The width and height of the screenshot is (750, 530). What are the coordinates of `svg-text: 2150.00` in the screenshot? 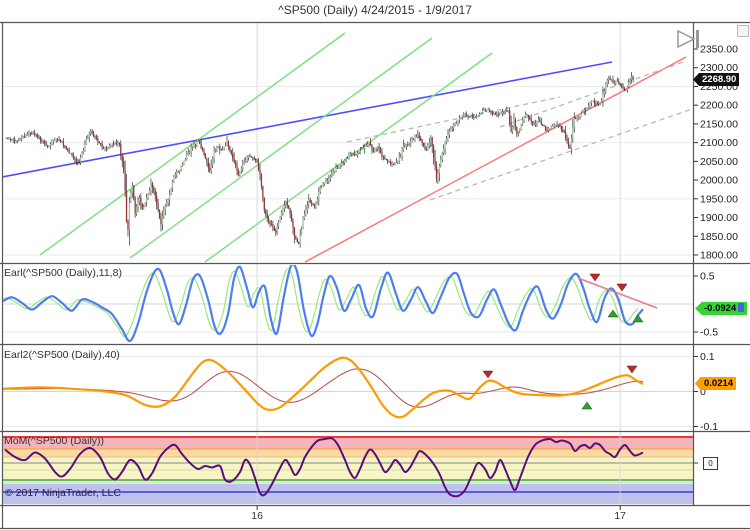 It's located at (719, 124).